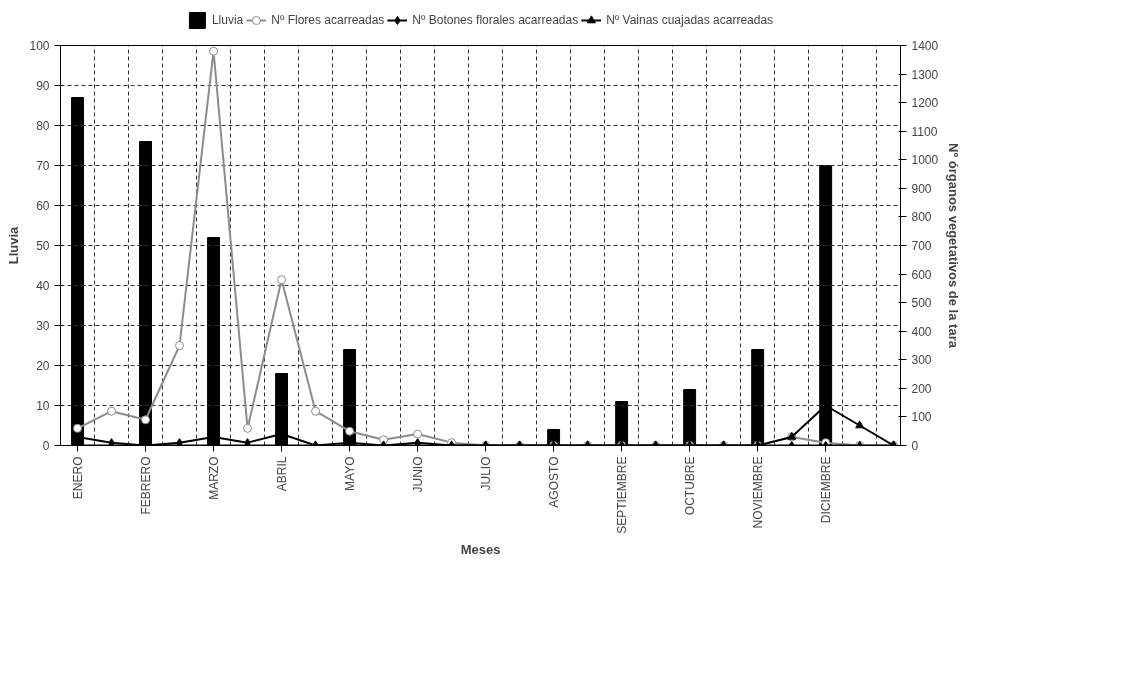 The image size is (1140, 678). Describe the element at coordinates (925, 103) in the screenshot. I see `y2-tick-label: 1200` at that location.